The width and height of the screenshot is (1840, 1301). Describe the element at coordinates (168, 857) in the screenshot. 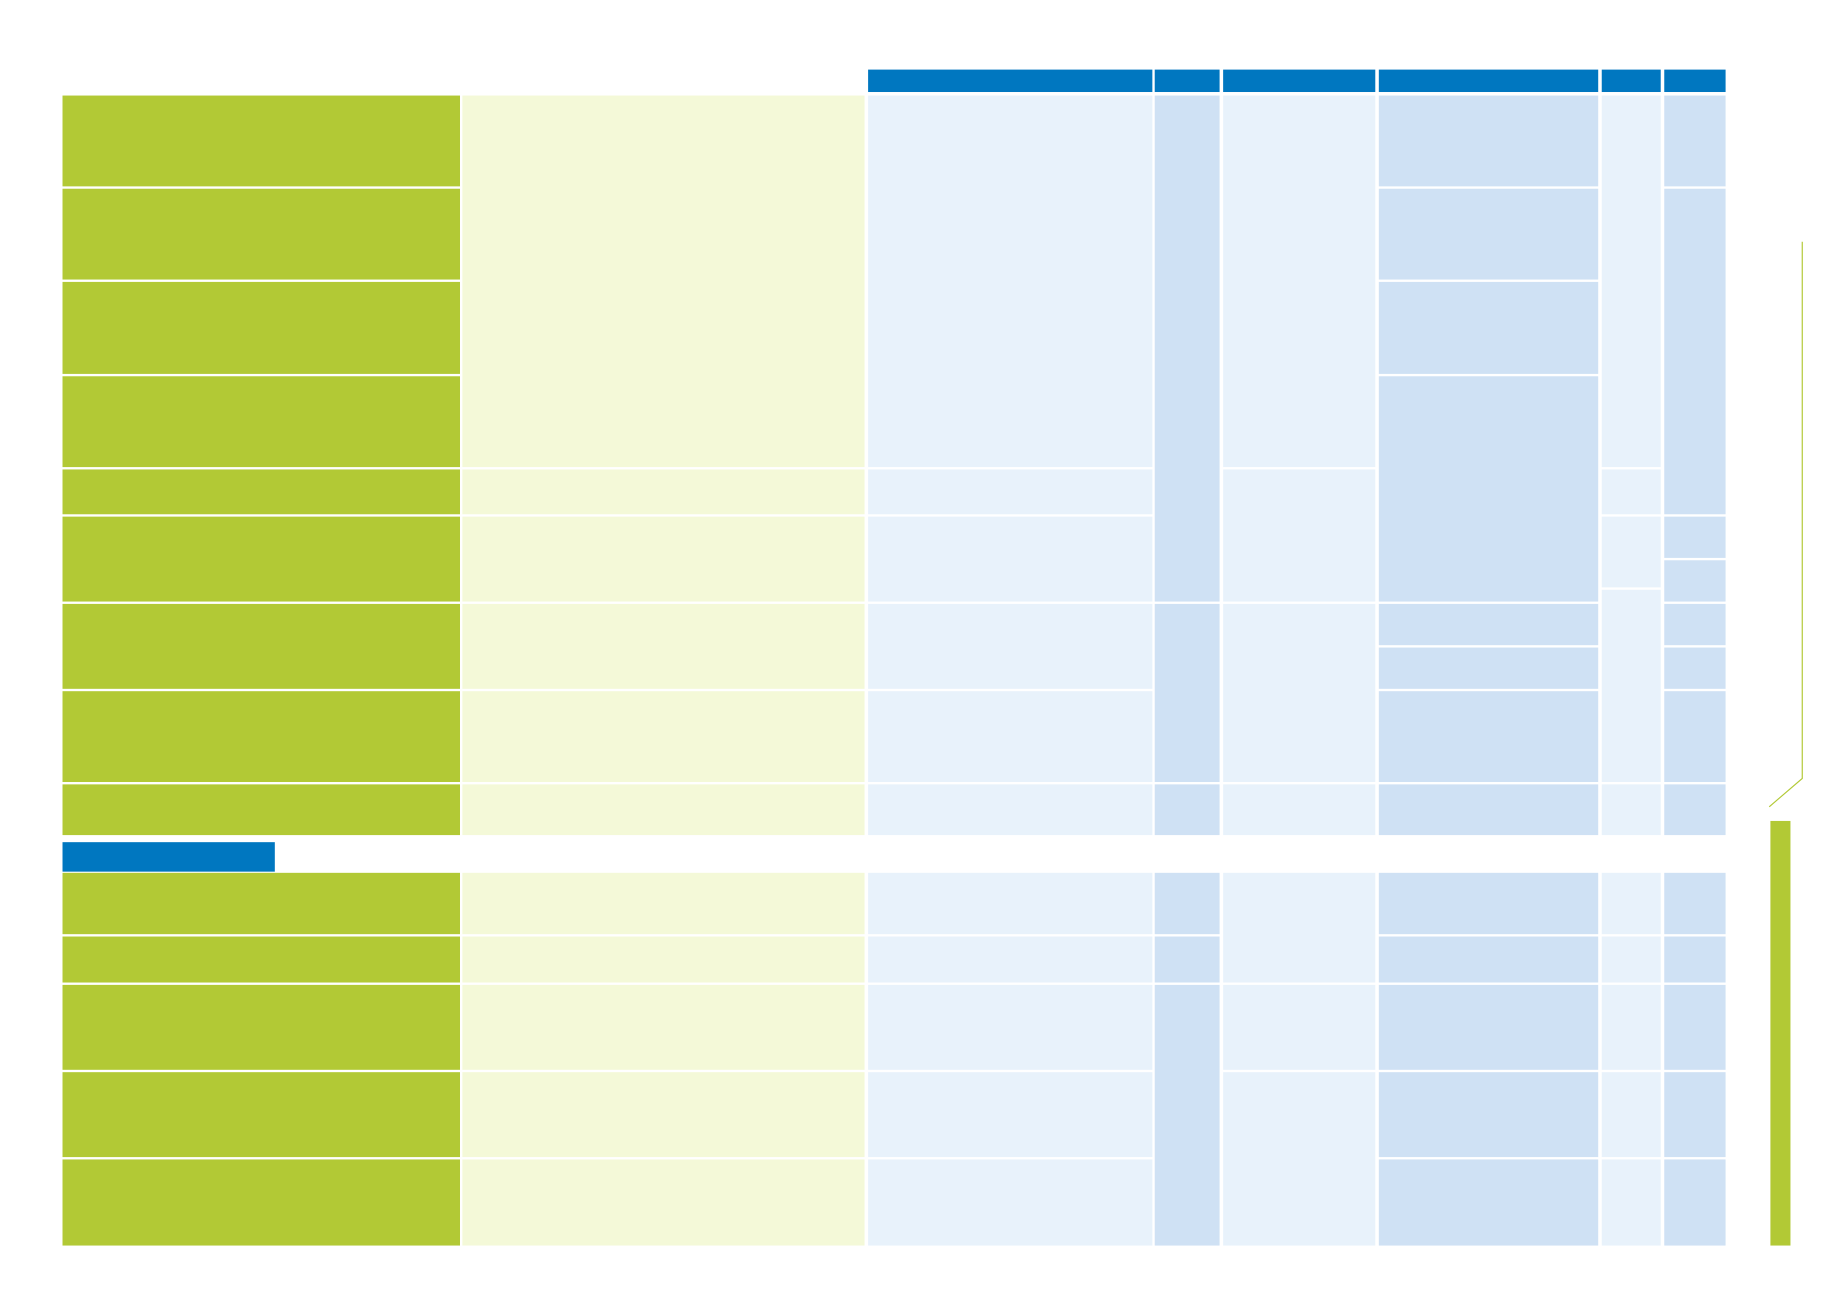

I see `section-header` at that location.